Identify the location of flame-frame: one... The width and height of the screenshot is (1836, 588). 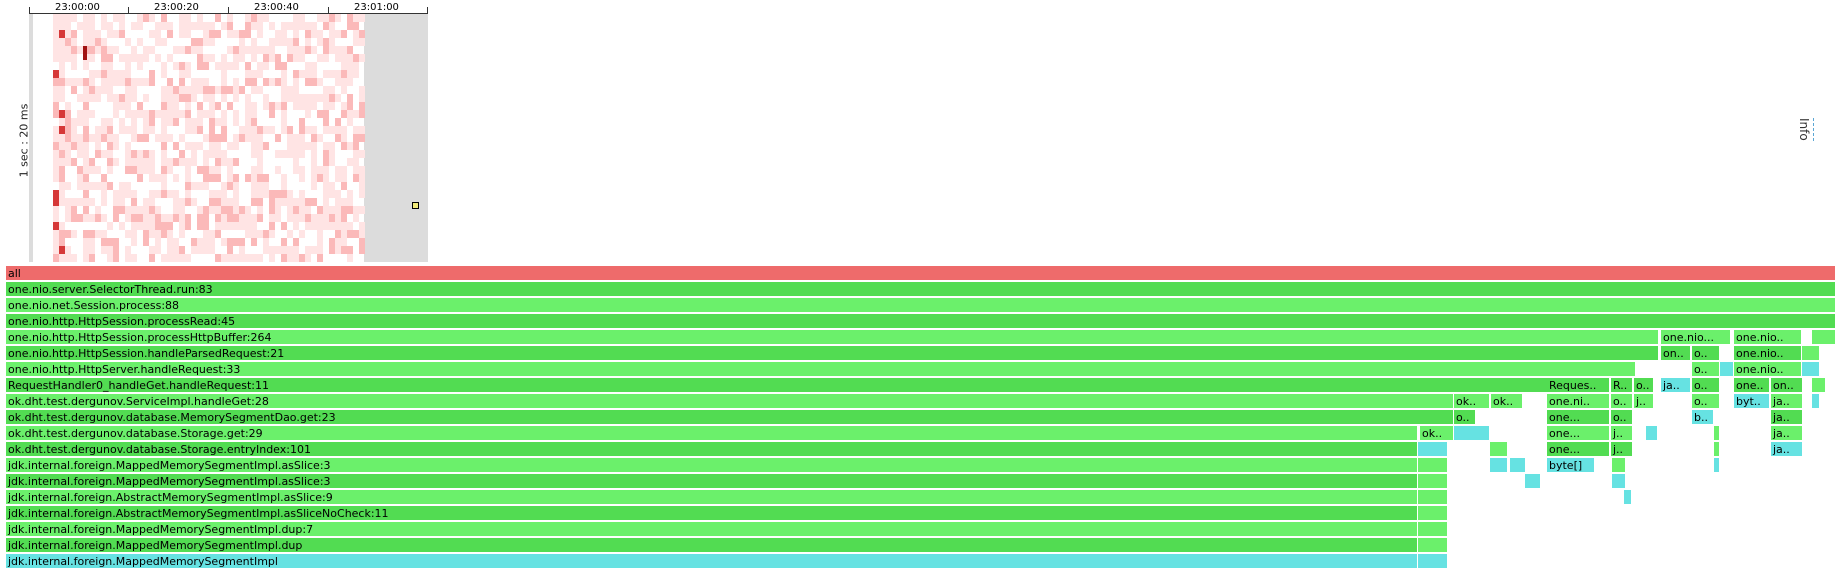
(1752, 385).